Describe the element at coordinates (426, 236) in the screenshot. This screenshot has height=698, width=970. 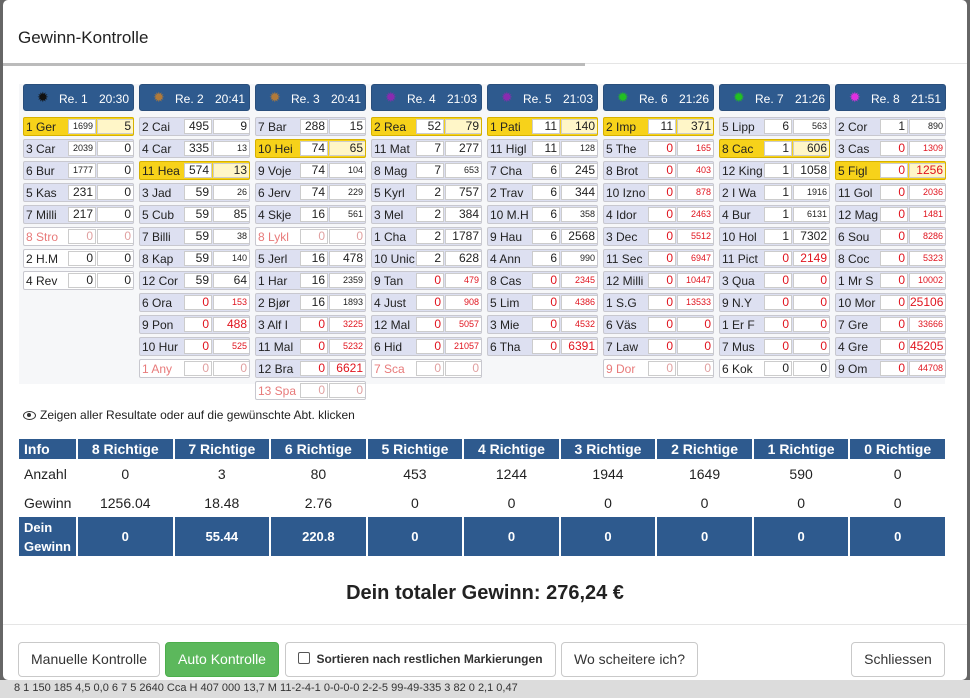
I see `runner-row: 1 Cha 2 1787` at that location.